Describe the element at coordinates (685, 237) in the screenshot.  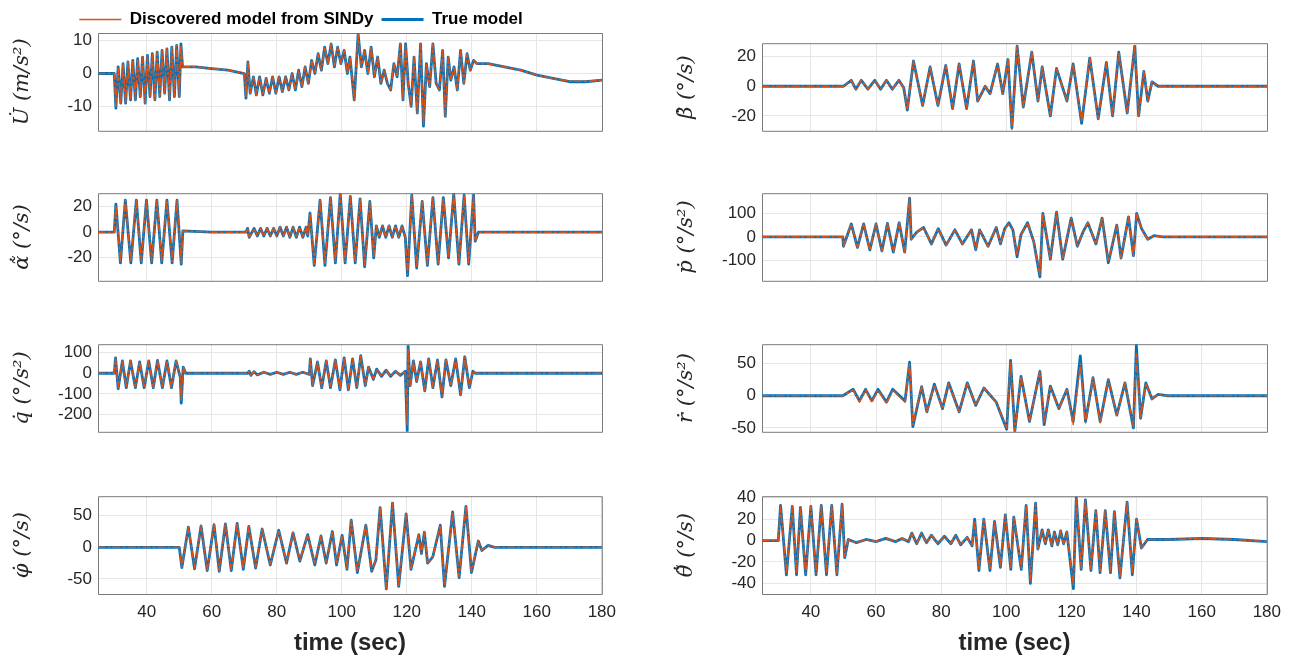
I see `y-axis-title: ṗ (°/s²)` at that location.